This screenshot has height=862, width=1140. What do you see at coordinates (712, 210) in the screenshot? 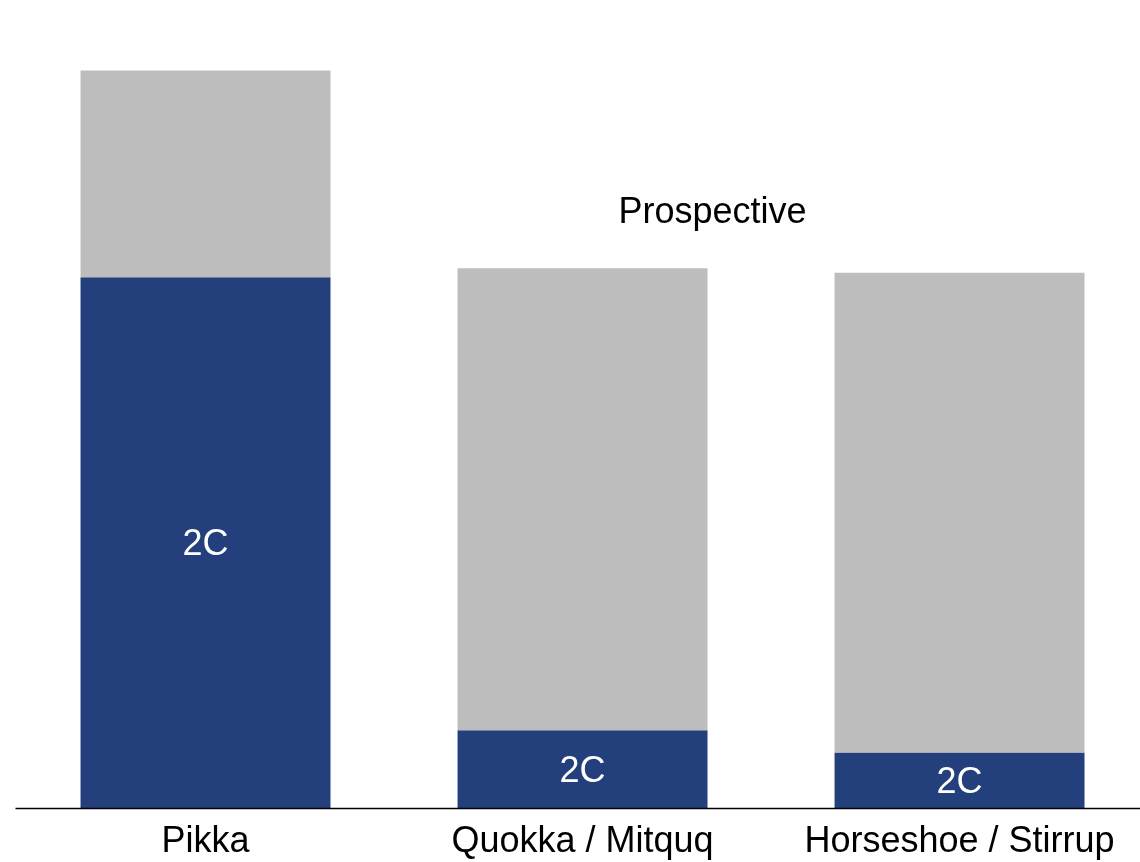
I see `series-label: Prospective` at bounding box center [712, 210].